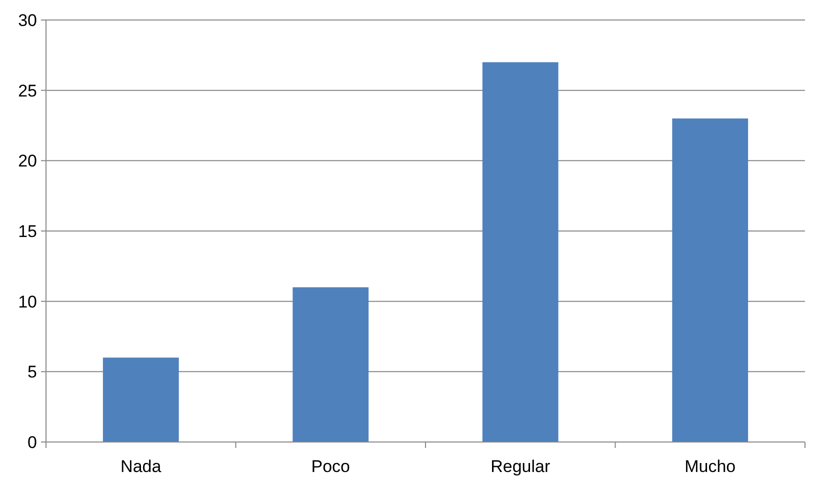  What do you see at coordinates (27, 302) in the screenshot?
I see `y-tick-label: 10` at bounding box center [27, 302].